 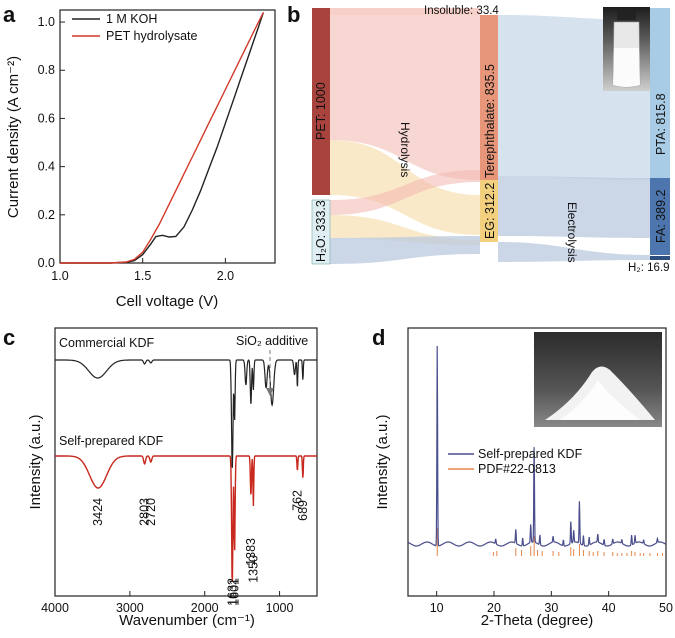 I want to click on chart-a-ytick-label: 1.0, so click(x=46, y=22).